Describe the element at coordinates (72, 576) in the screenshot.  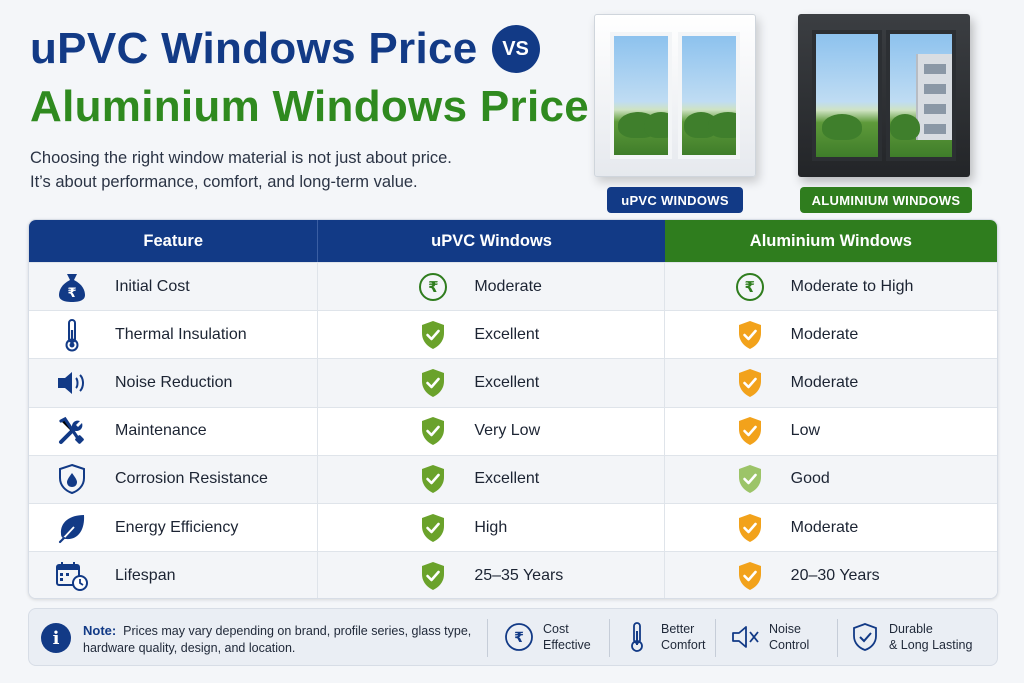
I see `calendar-clock-icon` at that location.